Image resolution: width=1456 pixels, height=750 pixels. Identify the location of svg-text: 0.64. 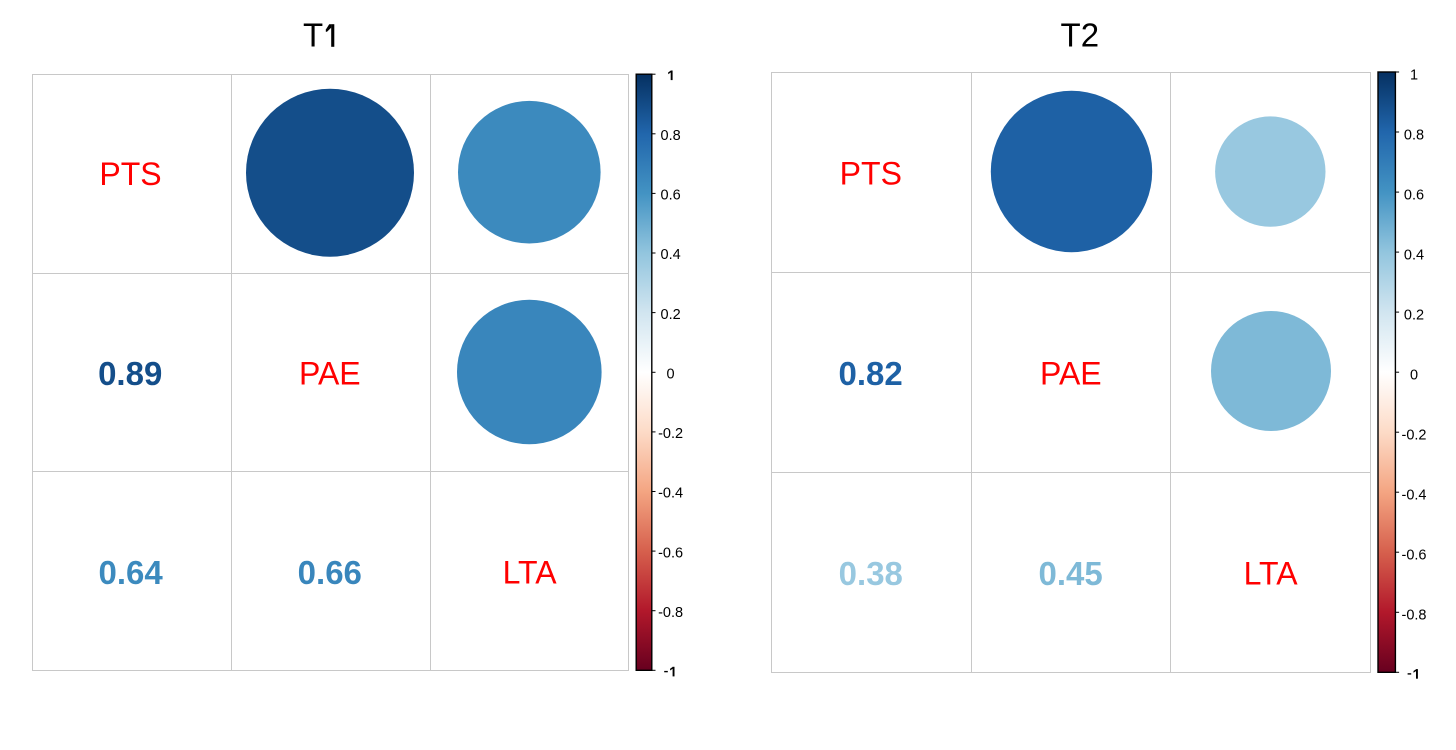
(130, 572).